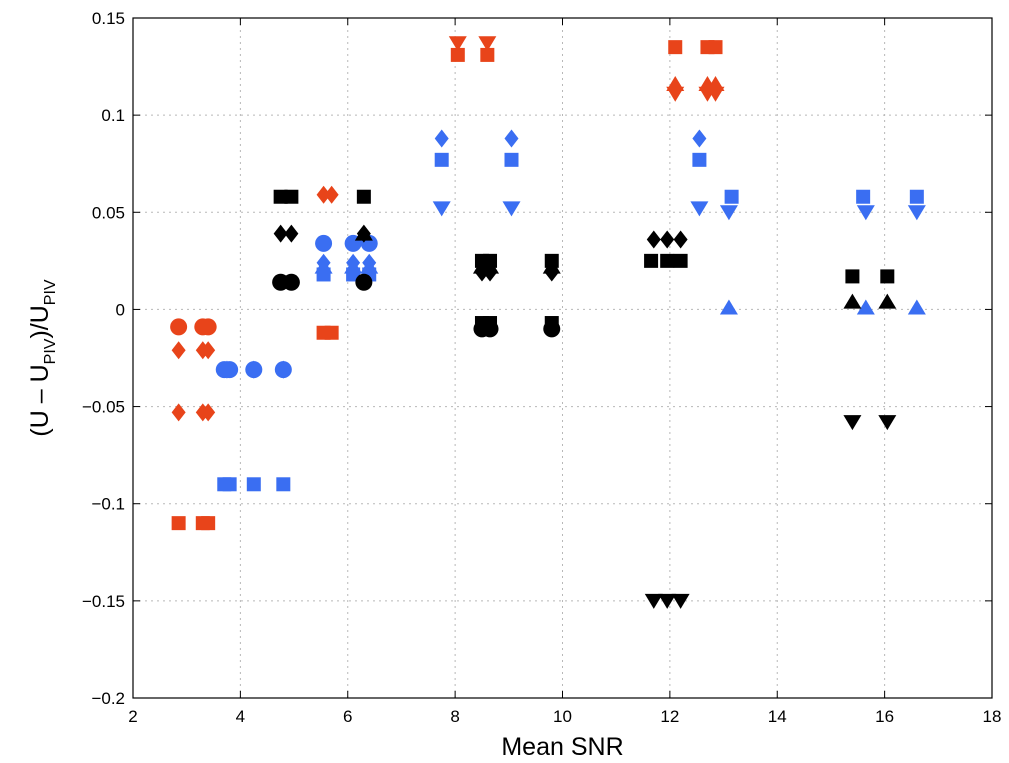 This screenshot has width=1009, height=763. What do you see at coordinates (347, 716) in the screenshot?
I see `x-tick-label: 6` at bounding box center [347, 716].